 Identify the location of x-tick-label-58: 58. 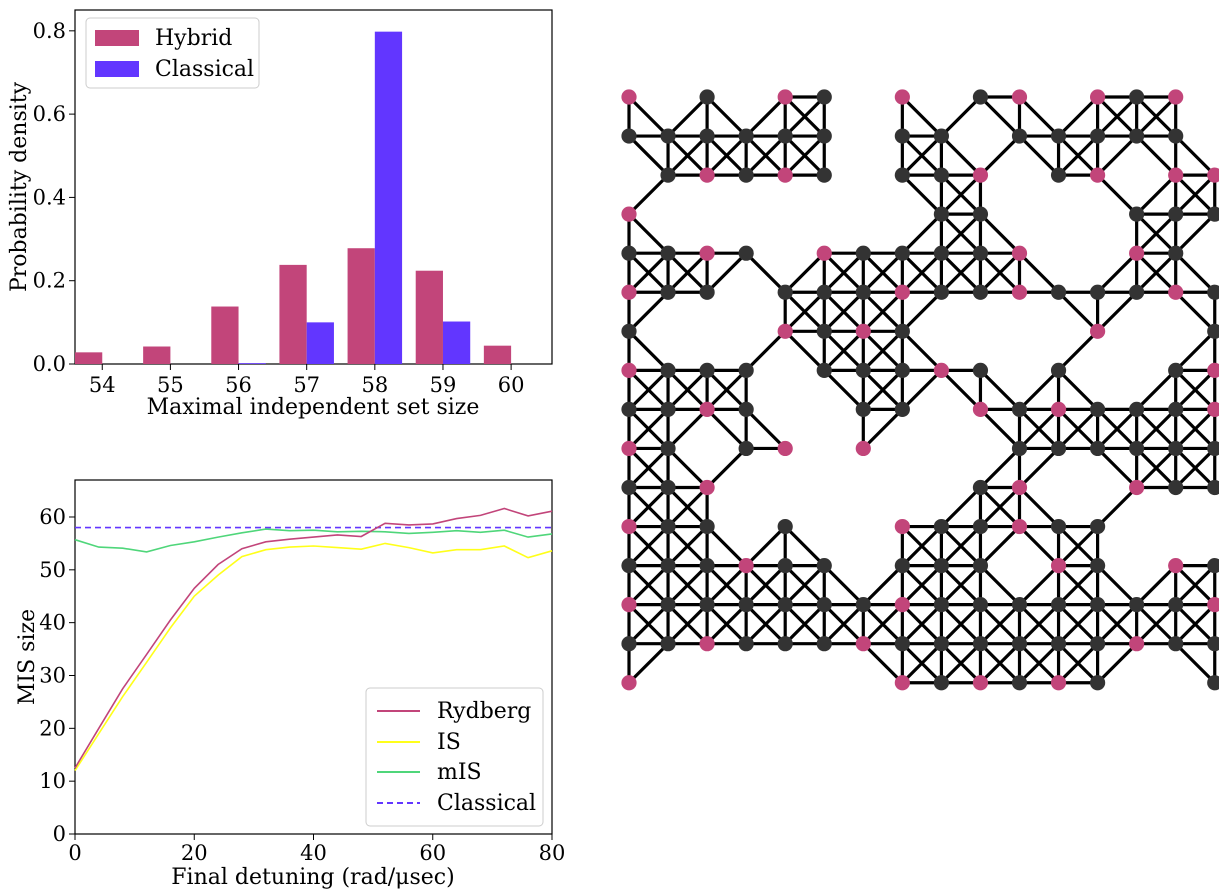
(374, 385).